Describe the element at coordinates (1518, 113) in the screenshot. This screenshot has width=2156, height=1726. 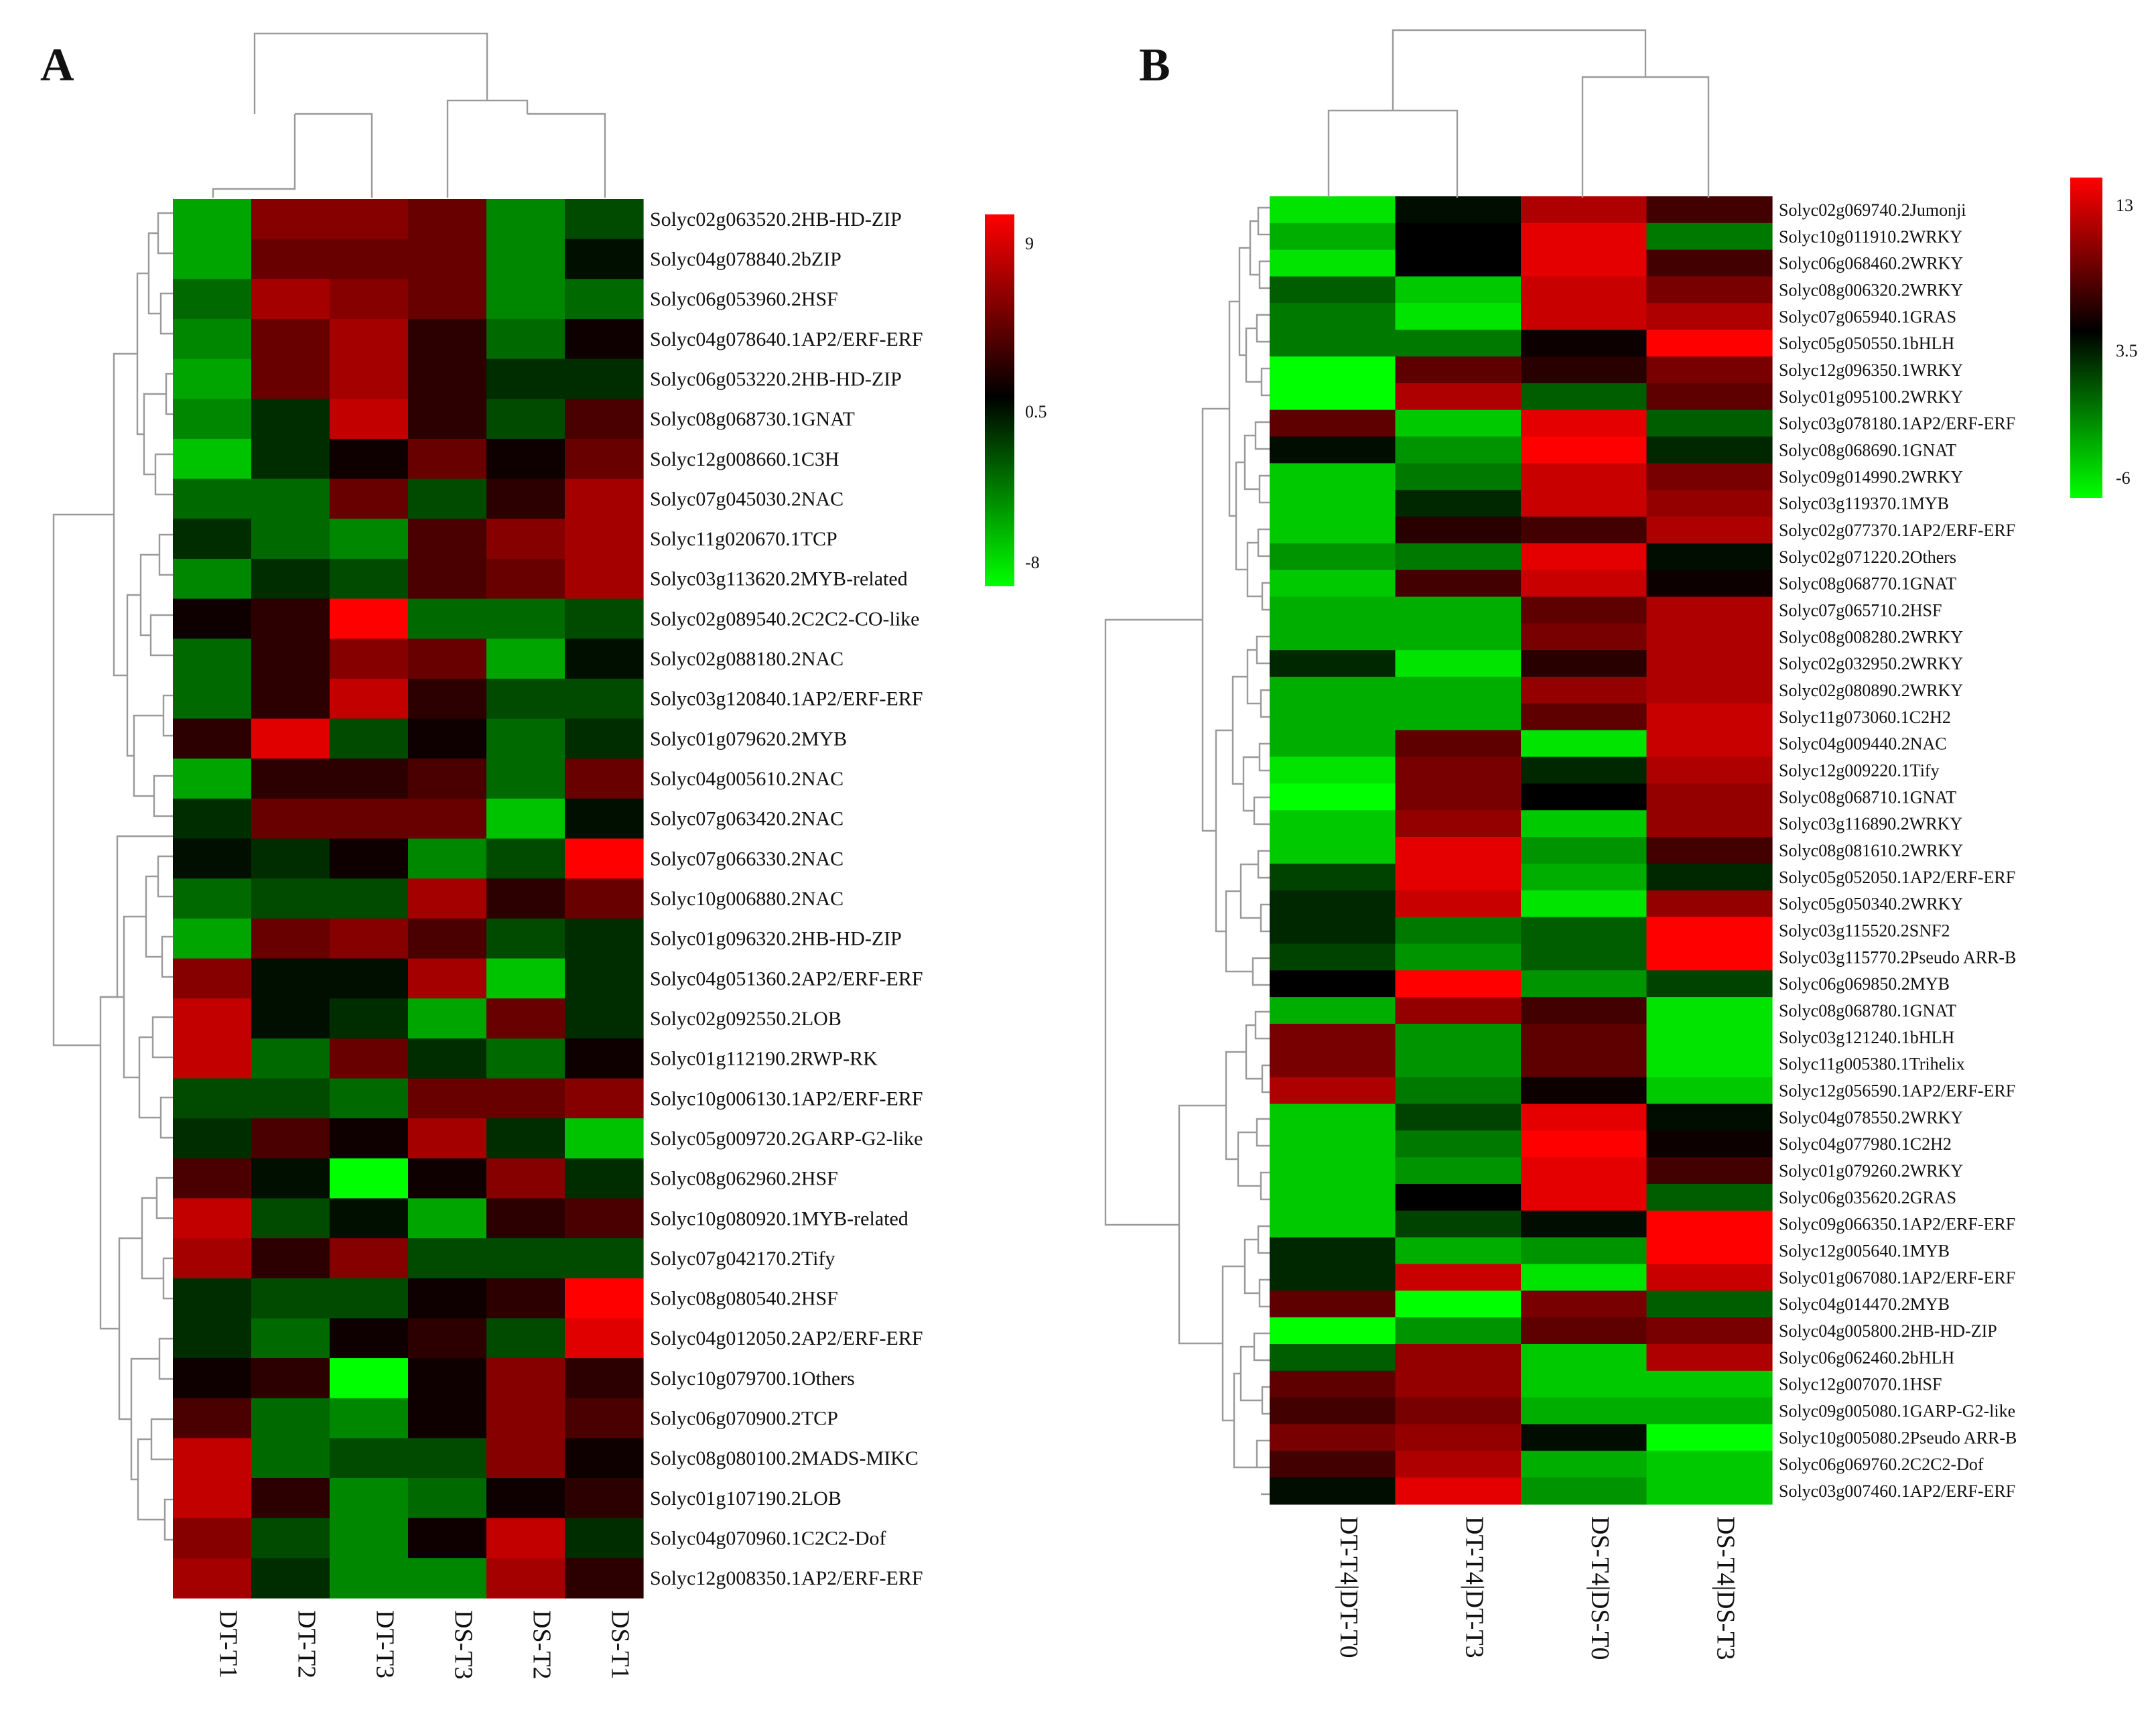
I see `panel-b-column-dendrogram` at that location.